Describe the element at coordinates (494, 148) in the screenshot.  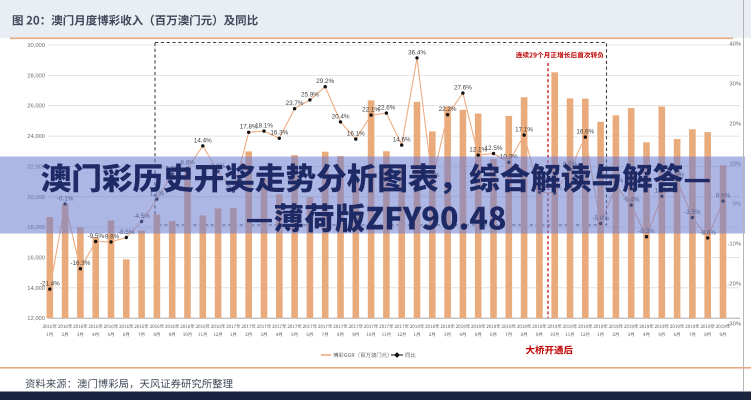
I see `svg-text: 12.5%` at that location.